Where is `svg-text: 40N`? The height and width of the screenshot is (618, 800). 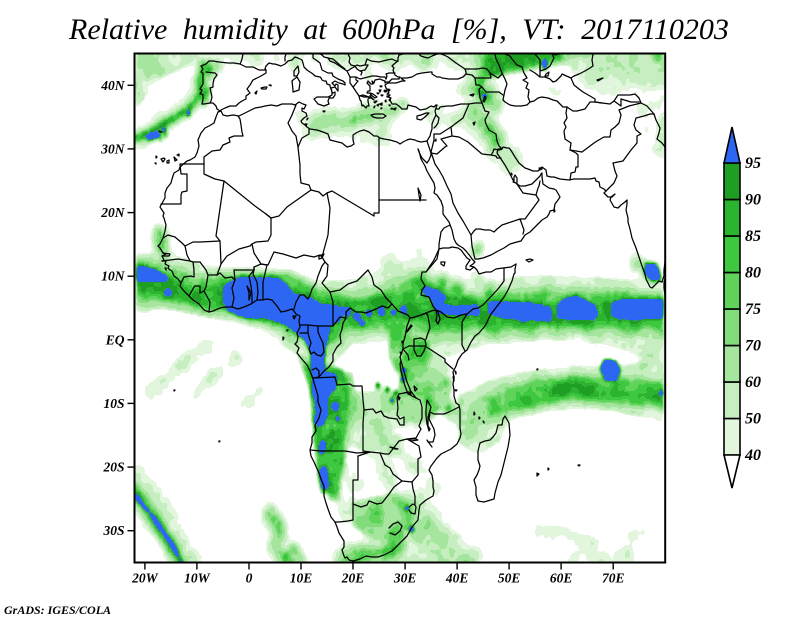
svg-text: 40N is located at coordinates (113, 85).